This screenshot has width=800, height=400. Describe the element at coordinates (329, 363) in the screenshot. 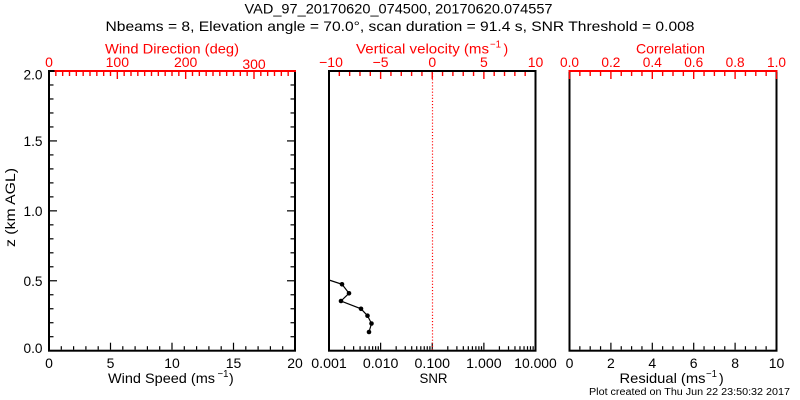

I see `svg-text: 0.001` at that location.